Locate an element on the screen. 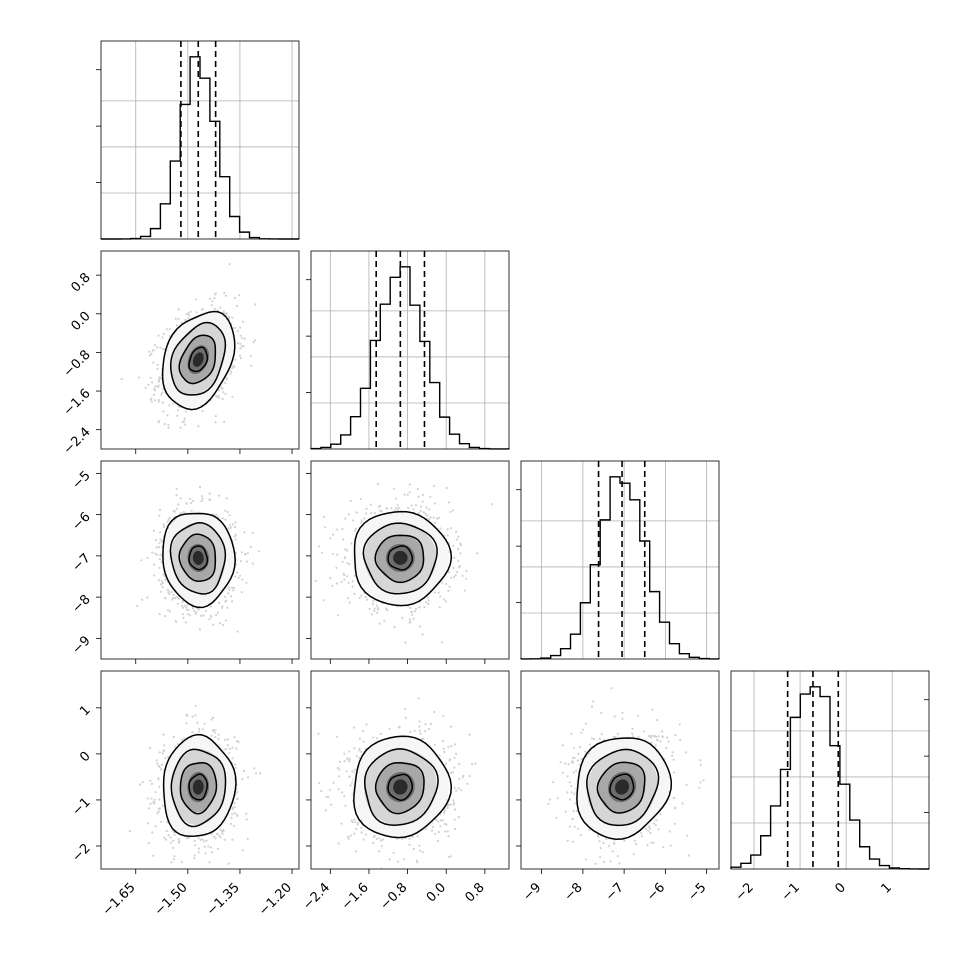 Image resolution: width=970 pixels, height=970 pixels. y-tick-label: −0.8 is located at coordinates (77, 363).